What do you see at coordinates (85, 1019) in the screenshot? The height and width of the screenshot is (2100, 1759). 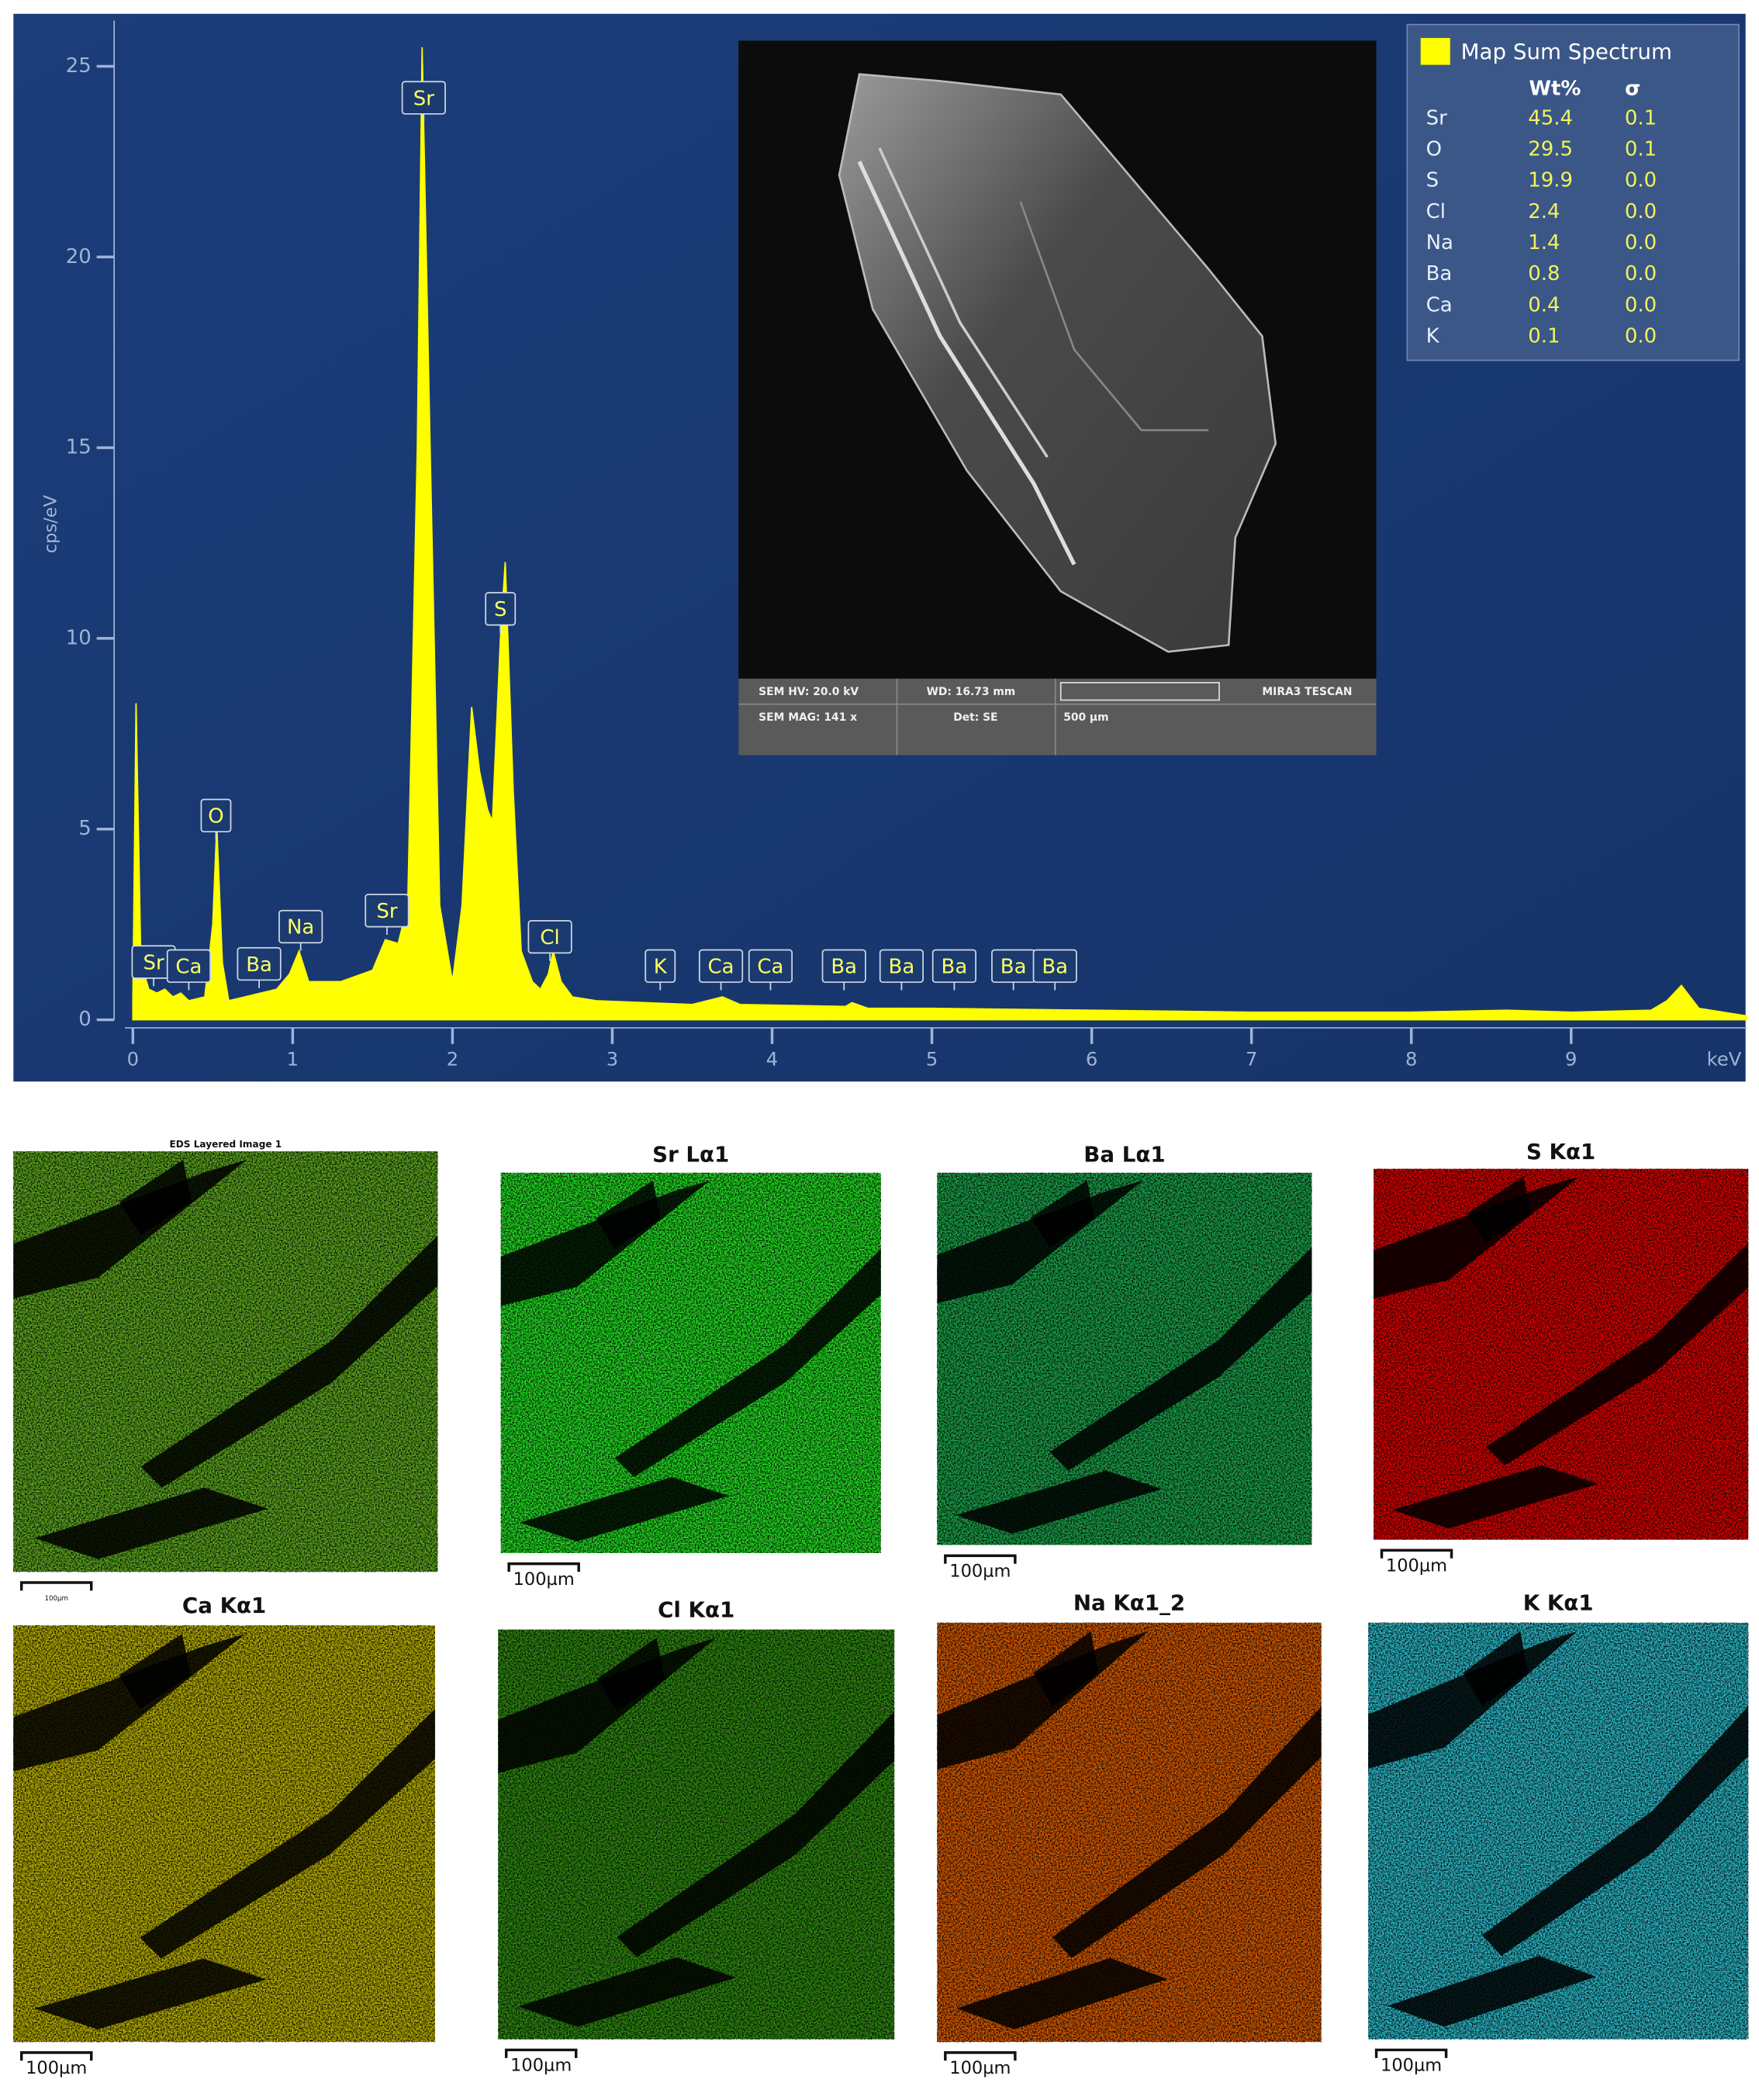 I see `y-tick-label: 0` at bounding box center [85, 1019].